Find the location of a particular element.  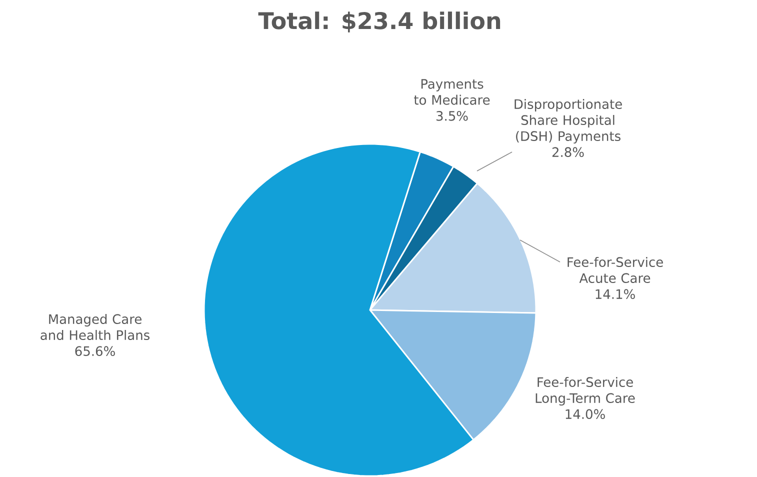

slice-label: Fee-for-Service Acute Care is located at coordinates (615, 270).